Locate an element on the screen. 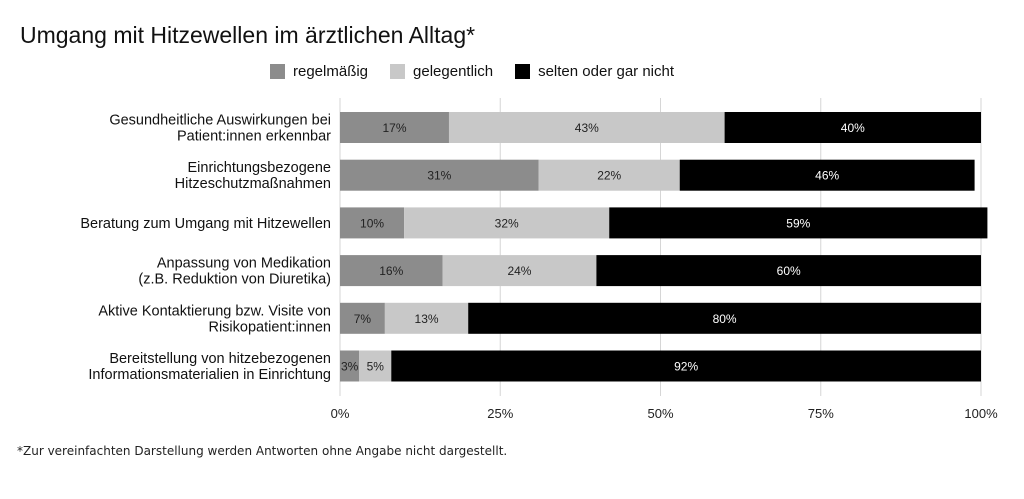  data-label-selten-oder-gar-nicht: 59% is located at coordinates (798, 223).